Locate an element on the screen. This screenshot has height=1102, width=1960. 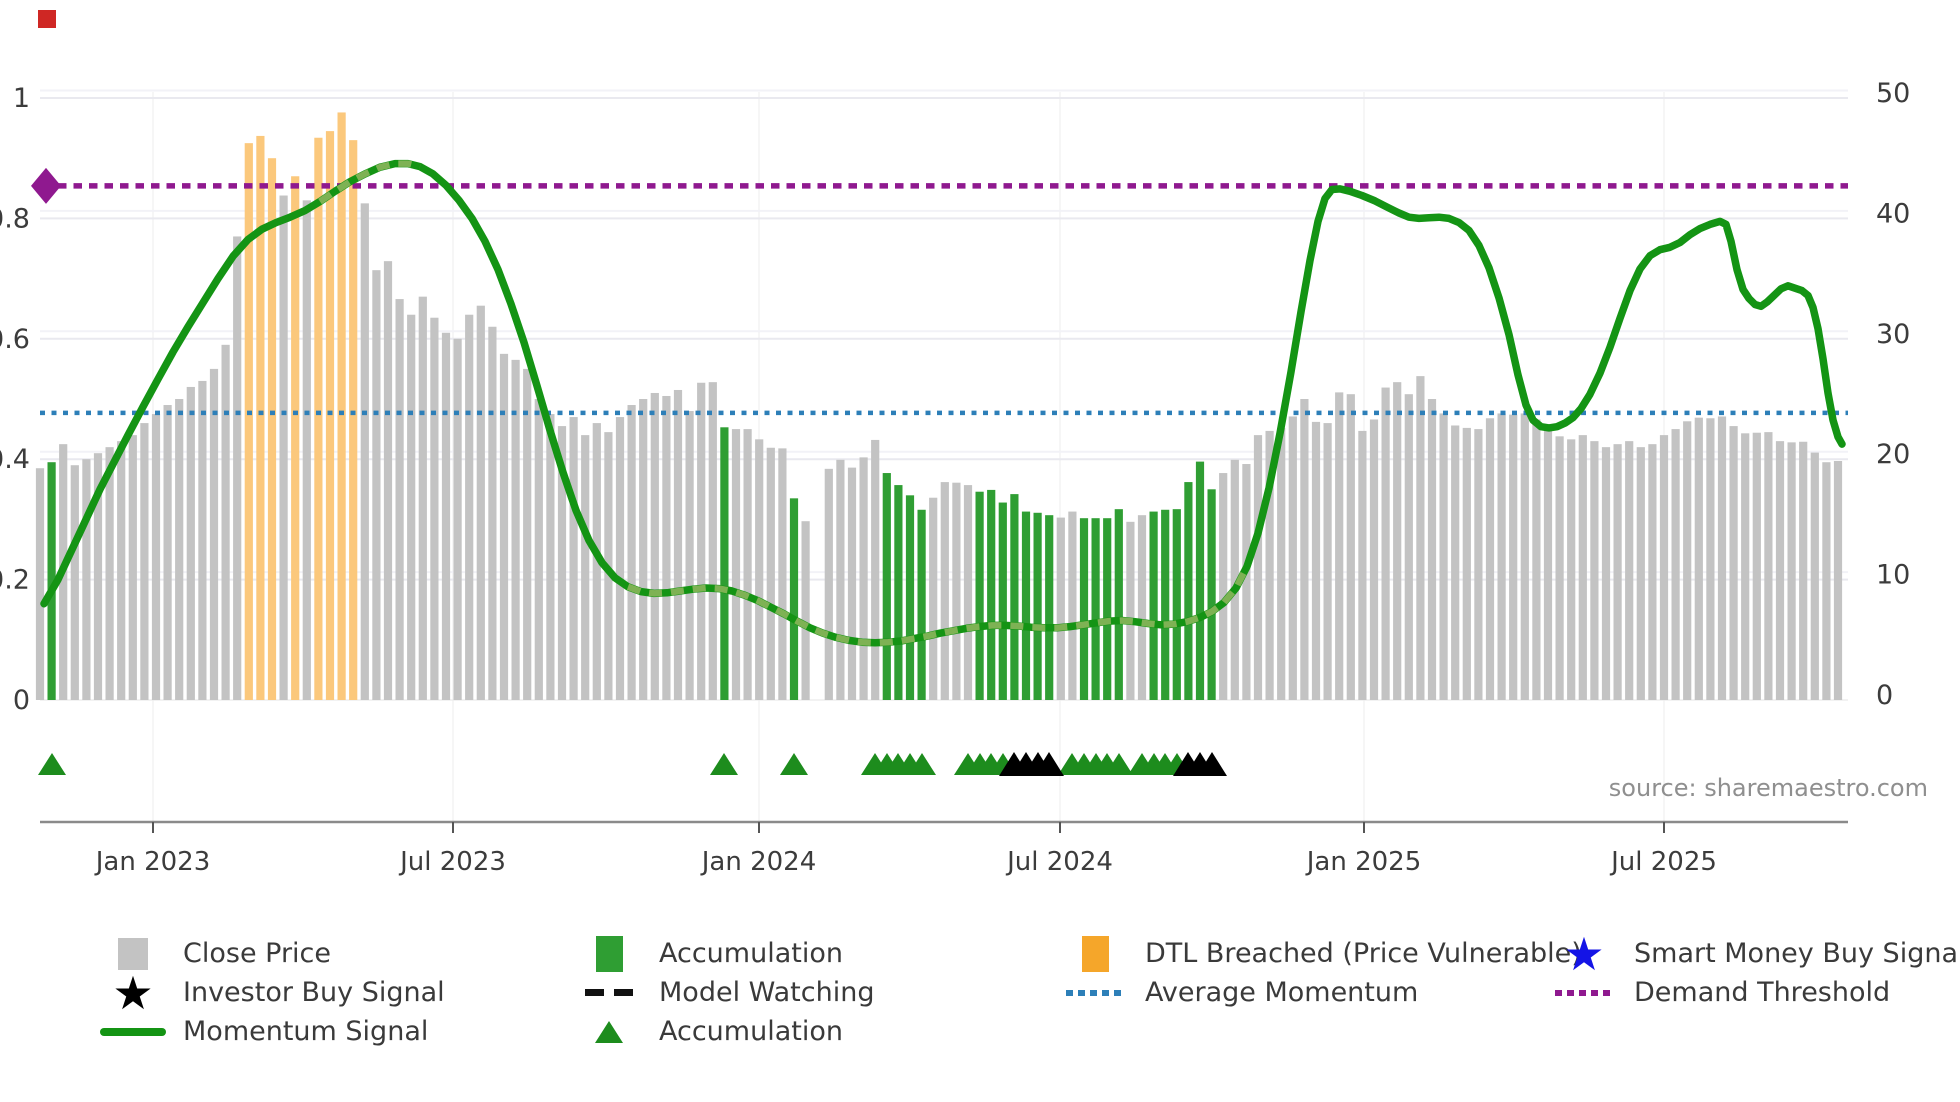
orange-square-swatch is located at coordinates (1095, 953).